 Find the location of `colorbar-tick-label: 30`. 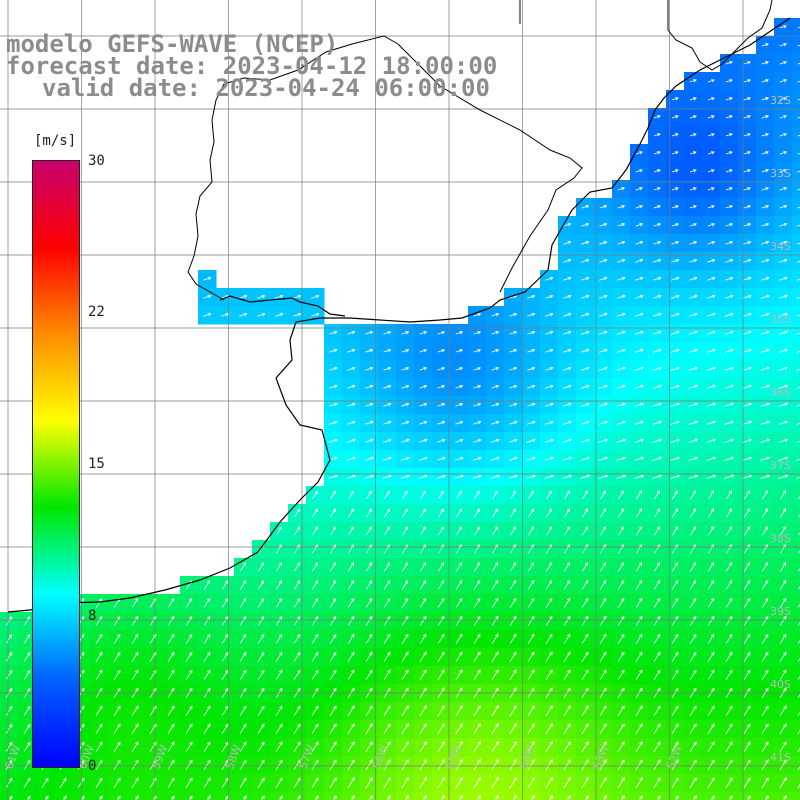

colorbar-tick-label: 30 is located at coordinates (96, 161).